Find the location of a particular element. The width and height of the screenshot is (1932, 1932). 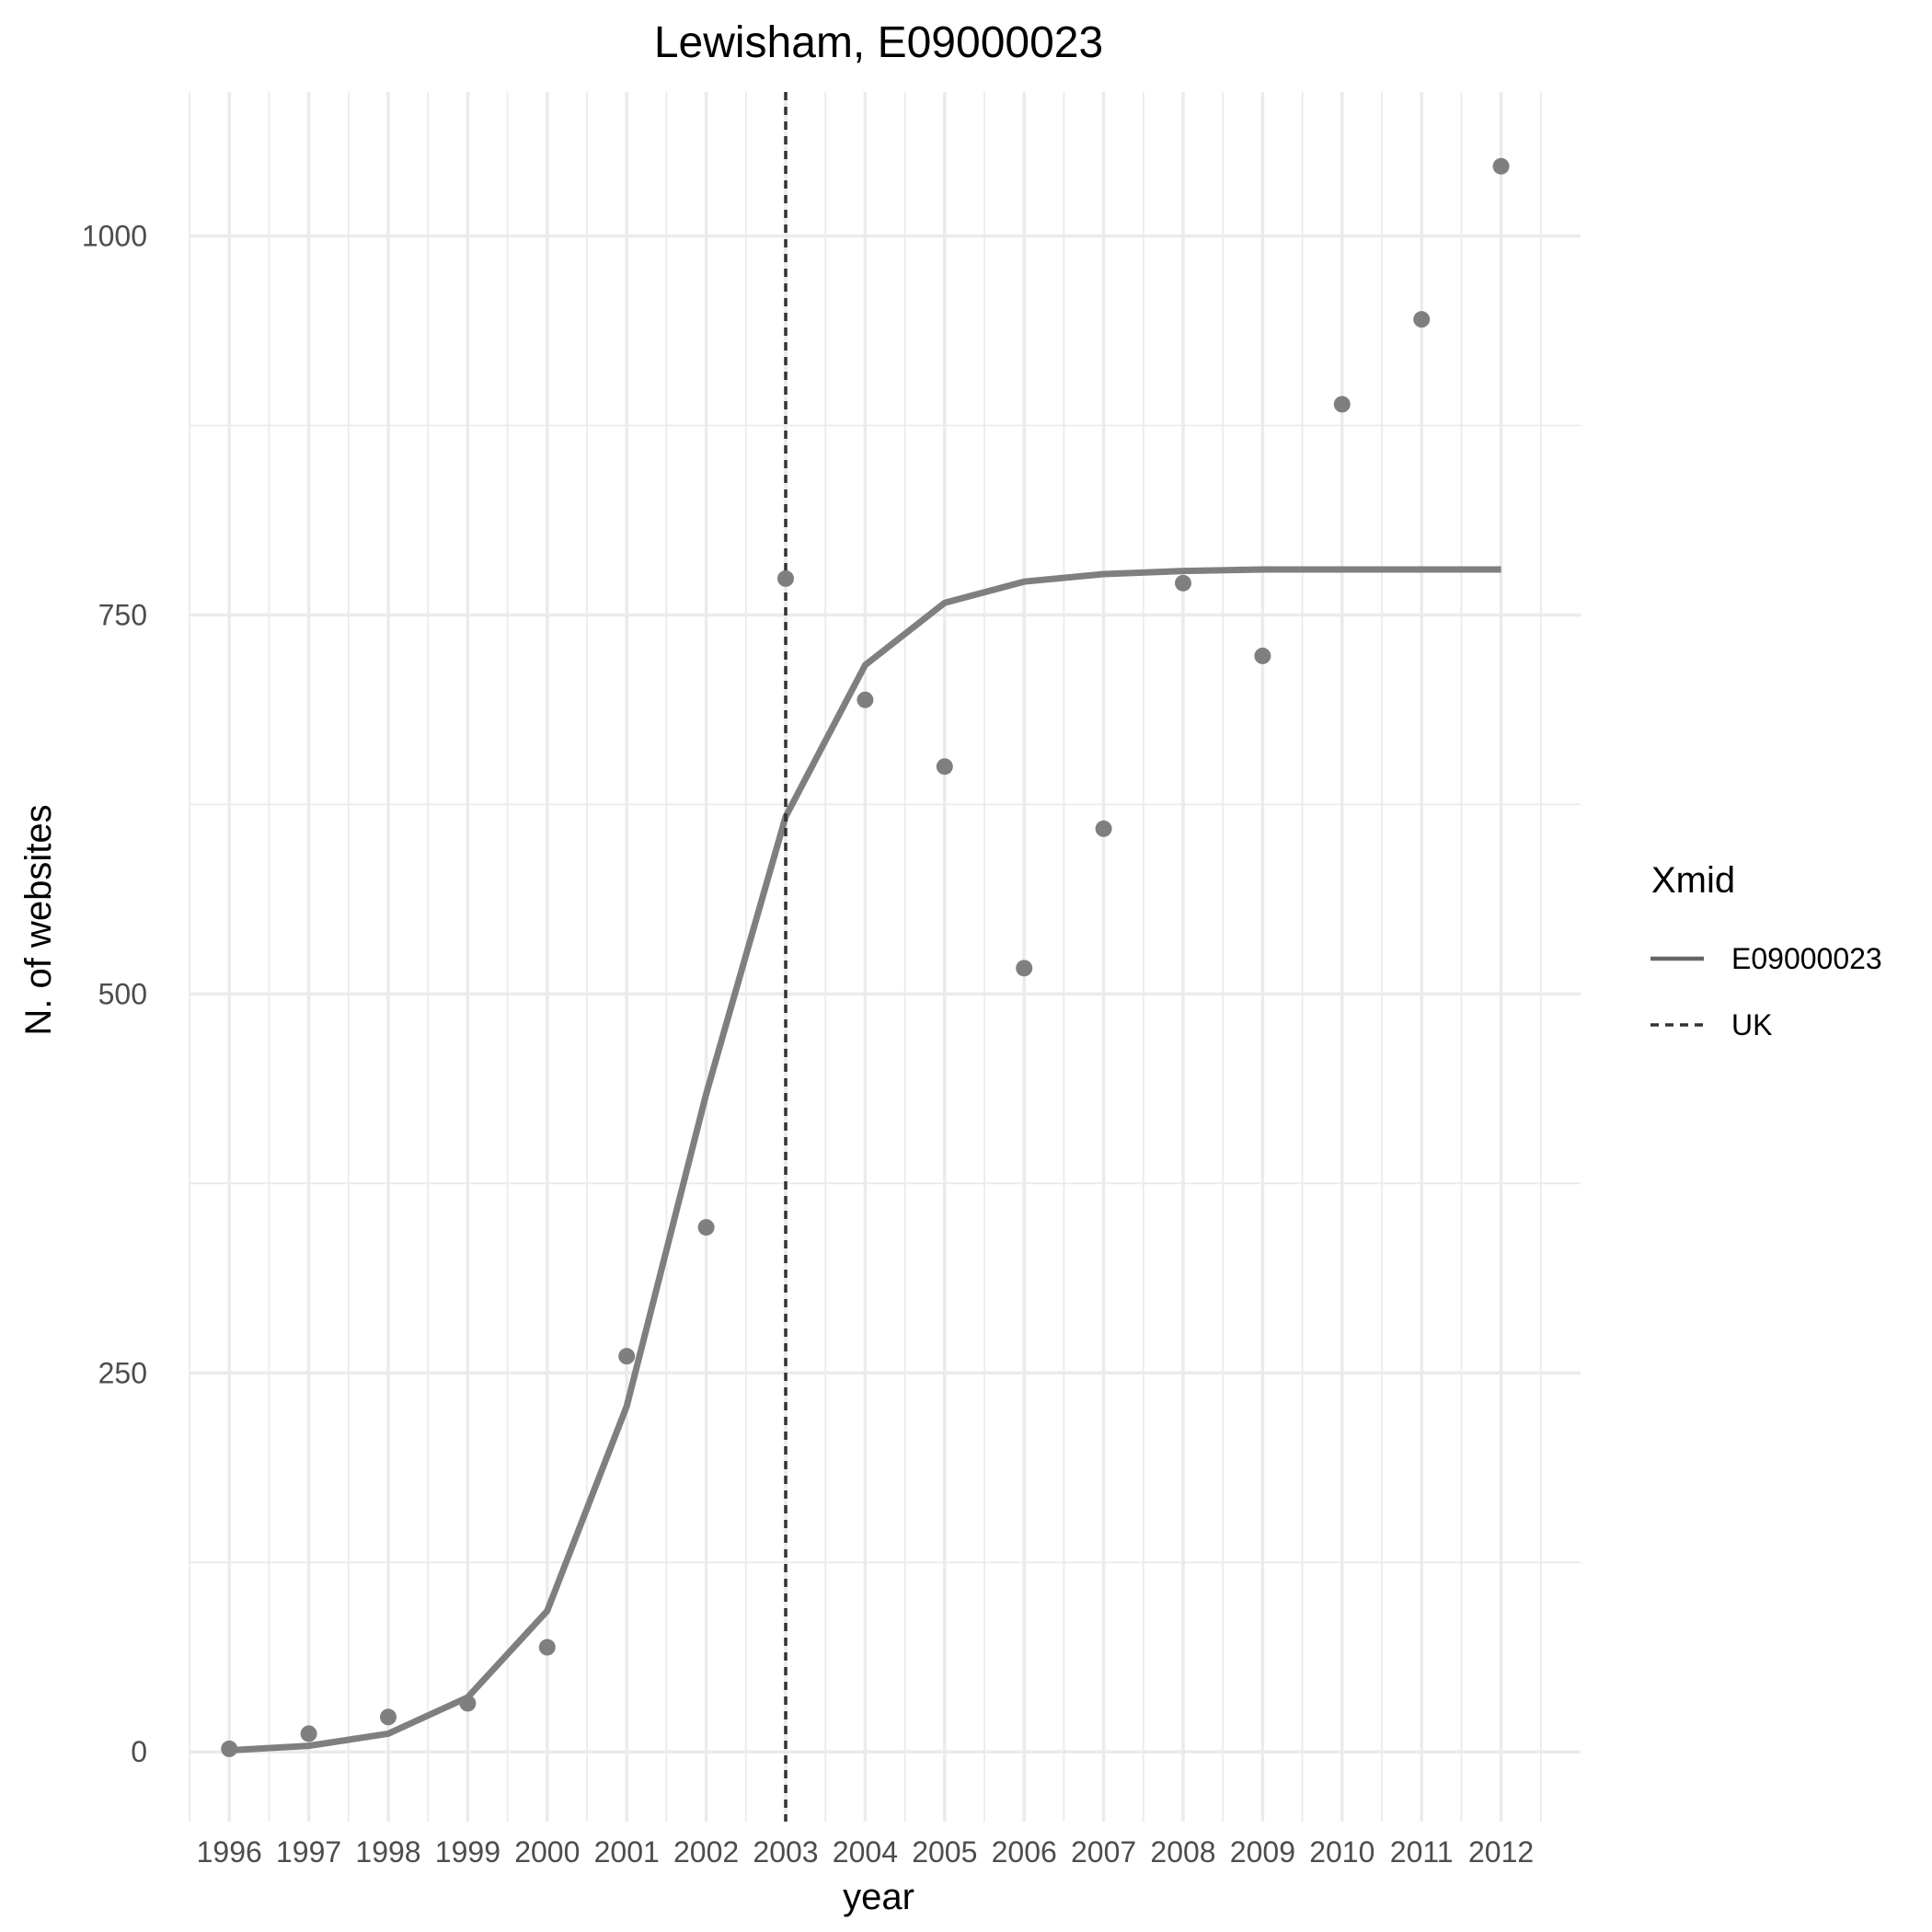

legend: Xmid E09000023 UK is located at coordinates (1766, 951).